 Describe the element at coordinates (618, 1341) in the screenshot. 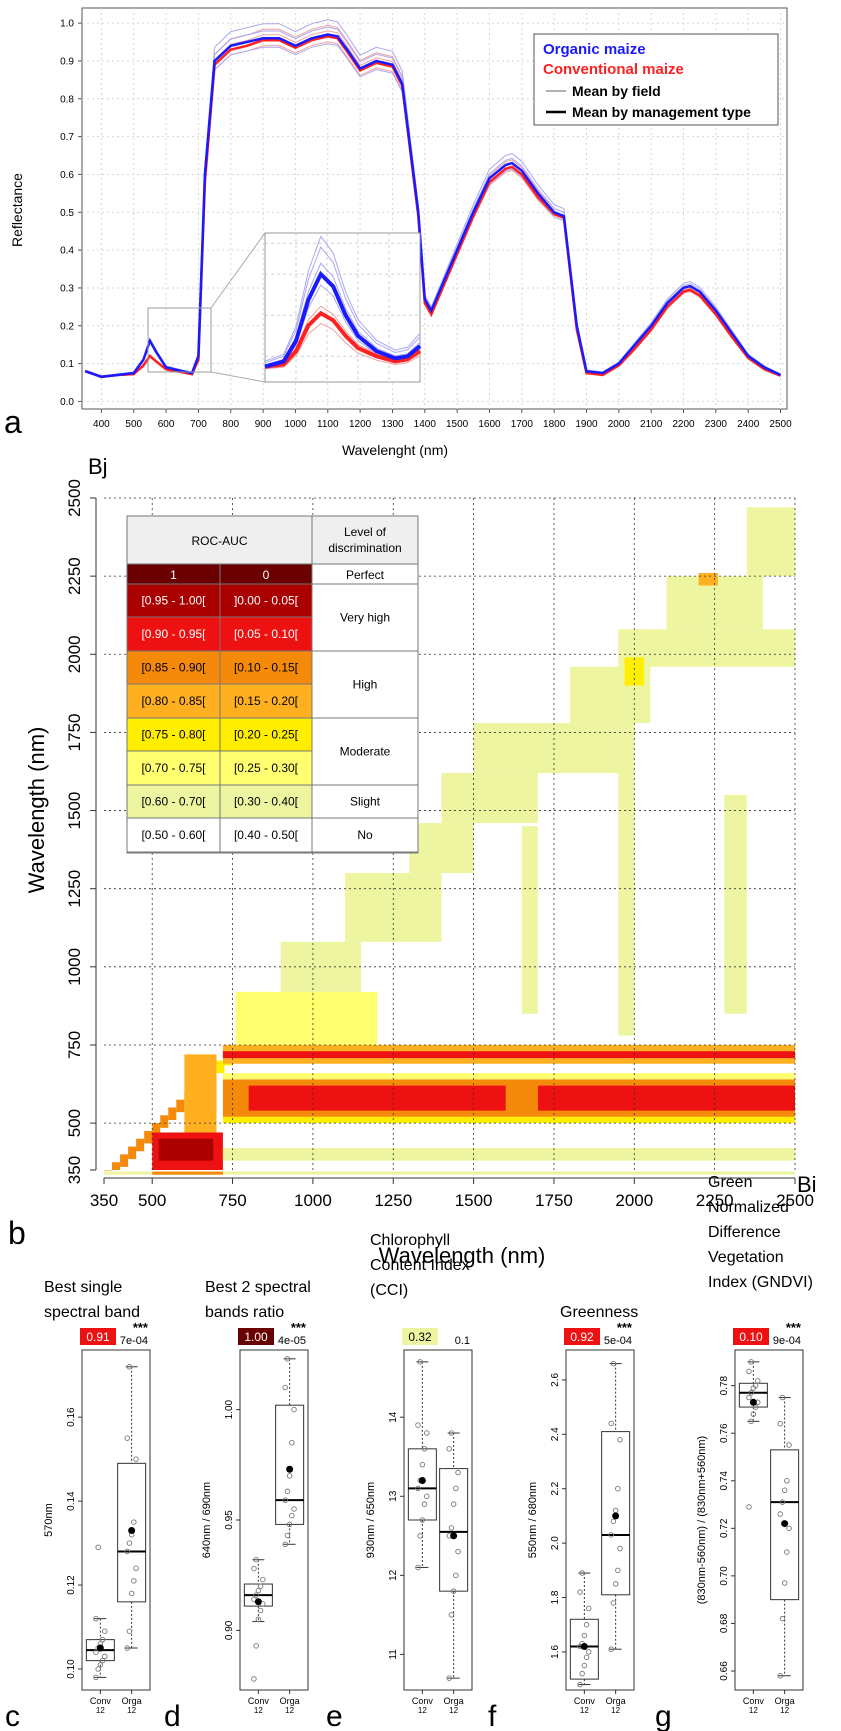

I see `p-value: 5e-04` at that location.